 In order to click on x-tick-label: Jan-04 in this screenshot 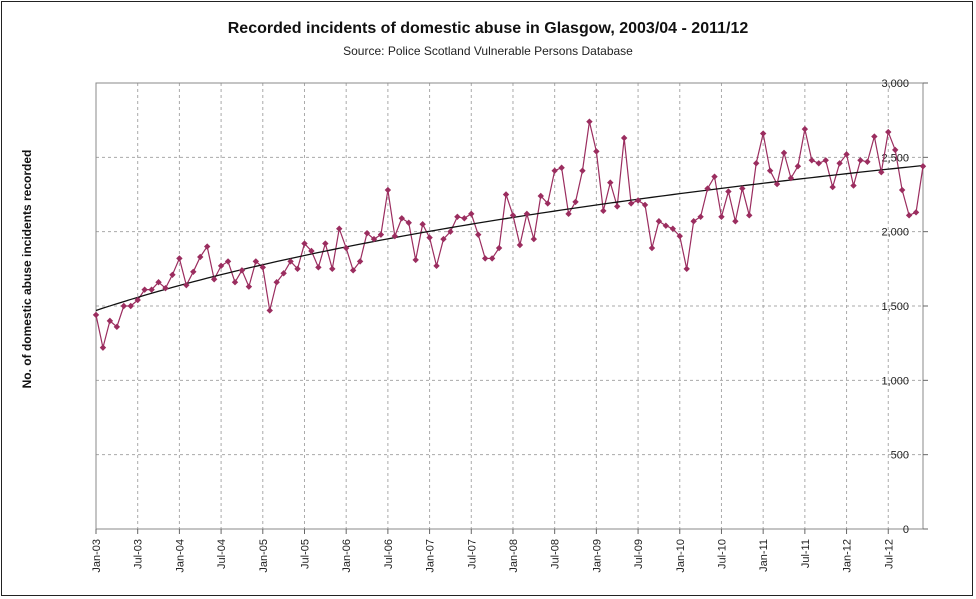, I will do `click(180, 556)`.